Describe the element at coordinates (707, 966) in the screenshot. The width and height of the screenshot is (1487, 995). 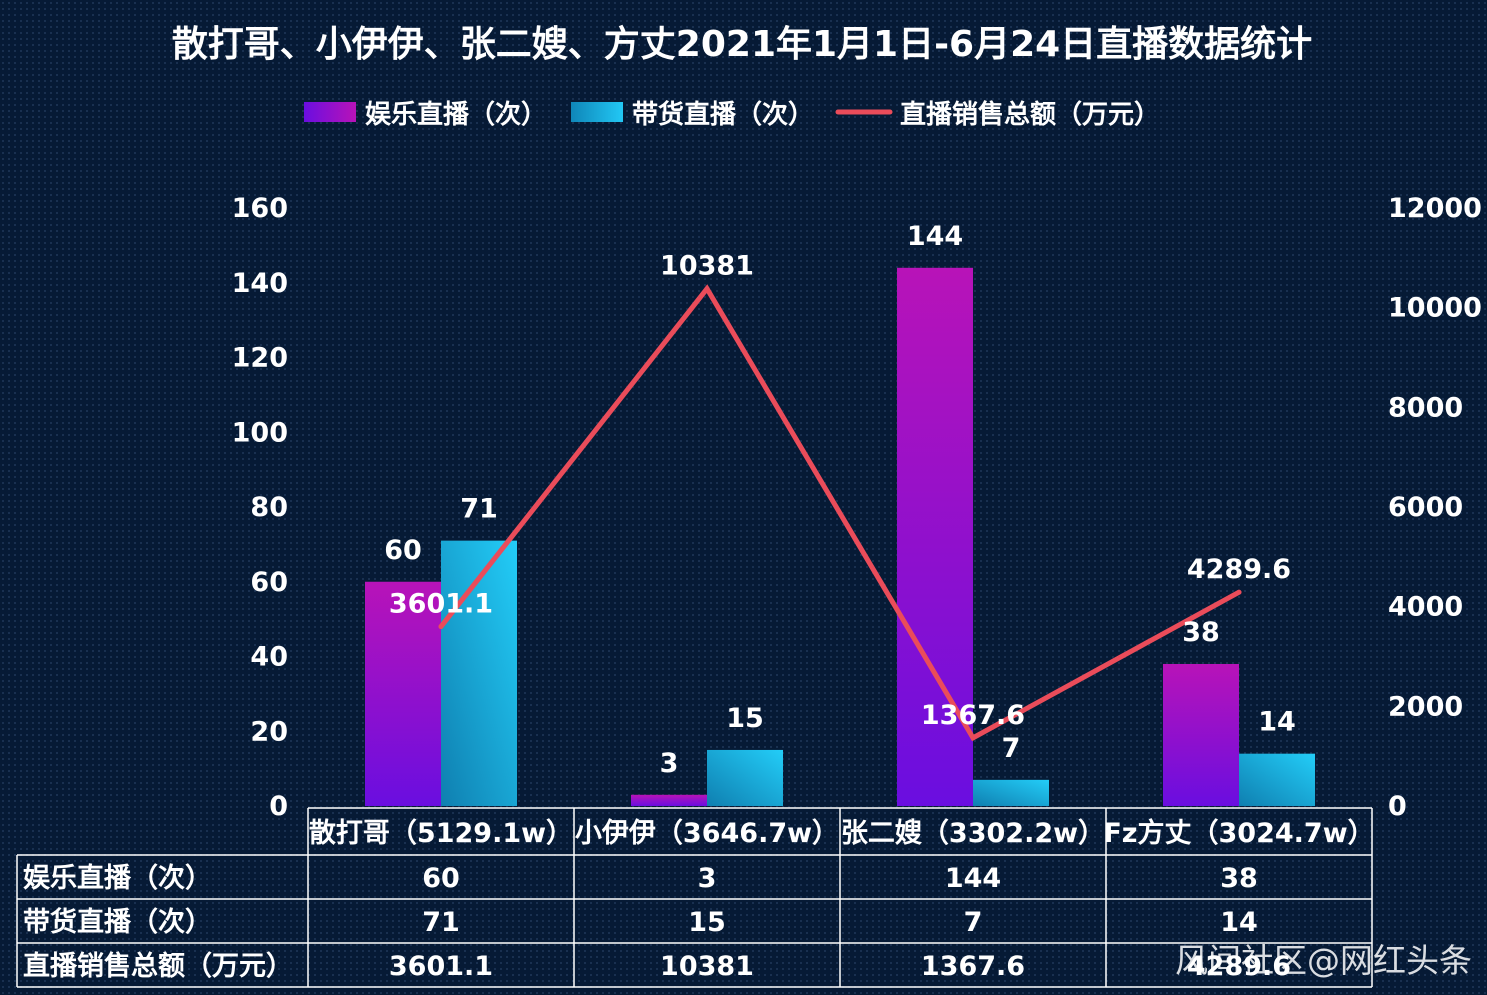
I see `table-cell: 10381` at that location.